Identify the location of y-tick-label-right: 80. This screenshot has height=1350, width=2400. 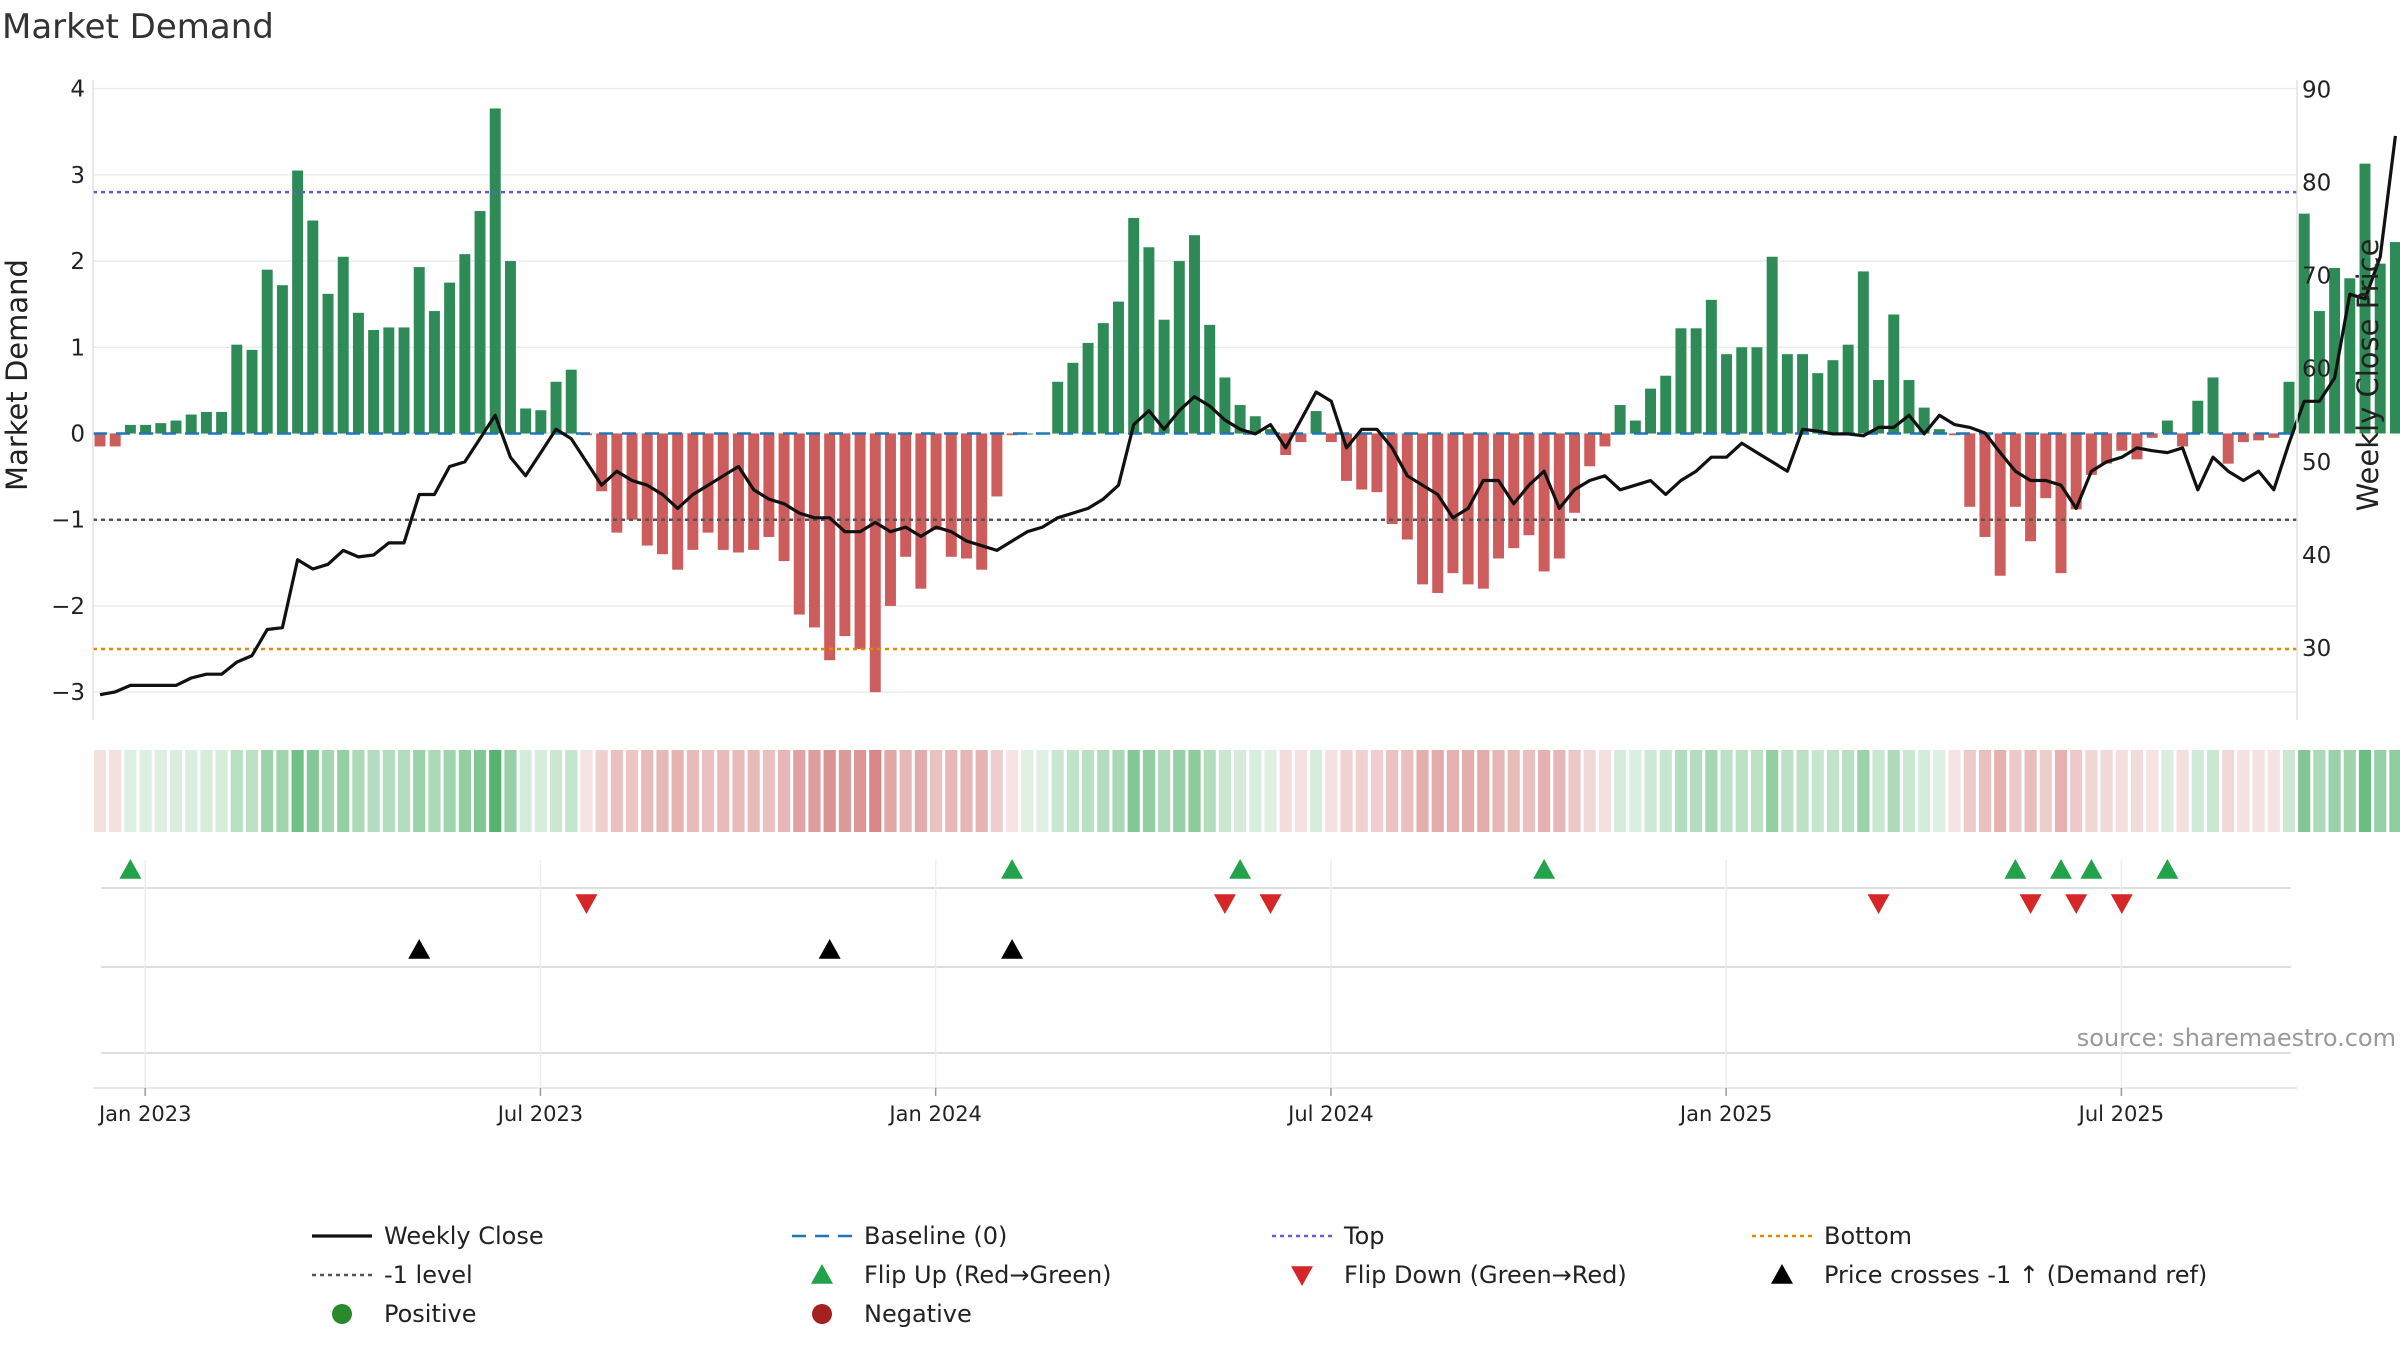
(2316, 183).